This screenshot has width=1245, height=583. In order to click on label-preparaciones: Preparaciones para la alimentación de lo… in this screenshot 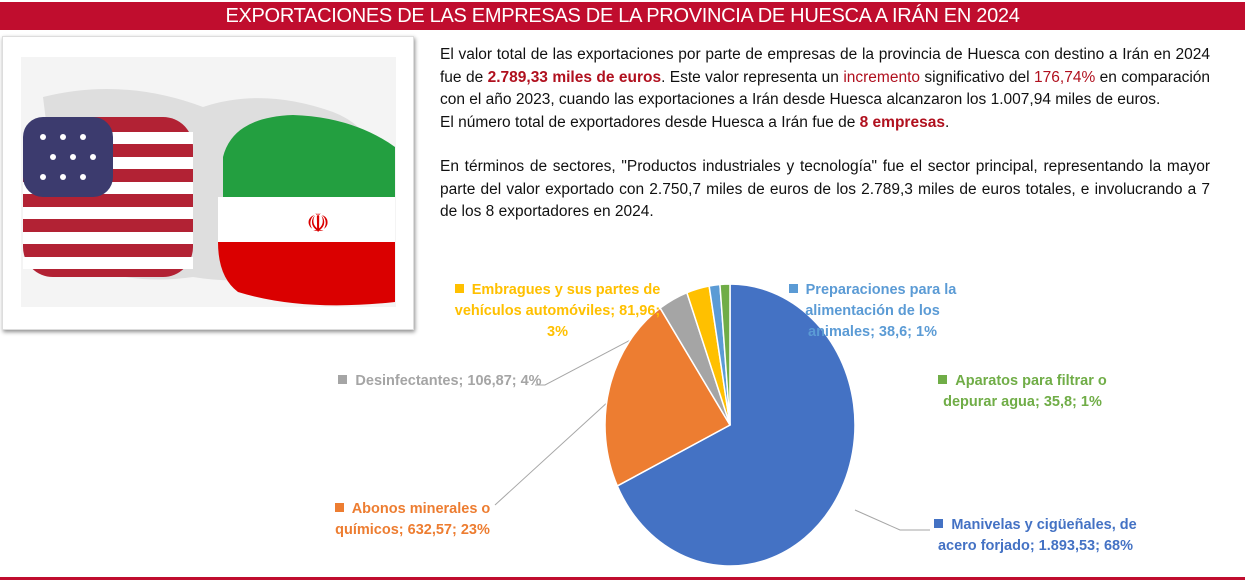, I will do `click(872, 311)`.